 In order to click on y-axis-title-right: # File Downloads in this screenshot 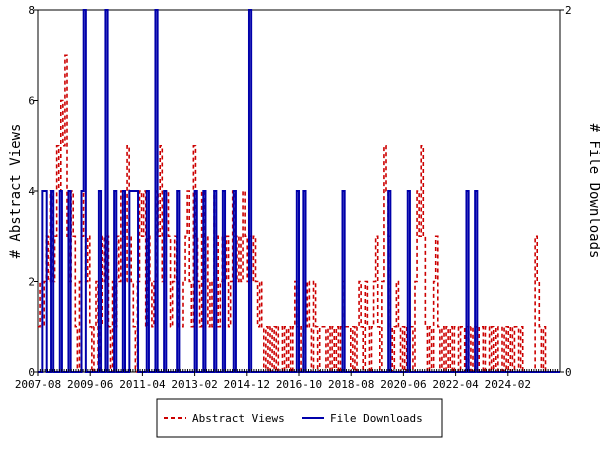, I will do `click(593, 191)`.